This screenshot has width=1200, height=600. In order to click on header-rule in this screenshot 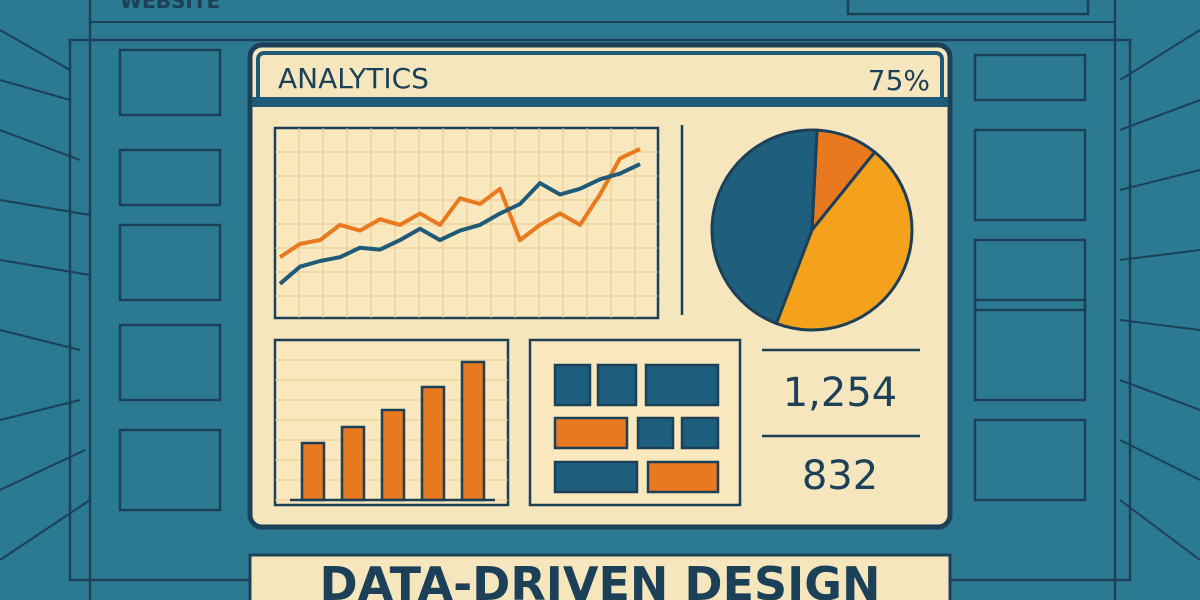, I will do `click(600, 102)`.